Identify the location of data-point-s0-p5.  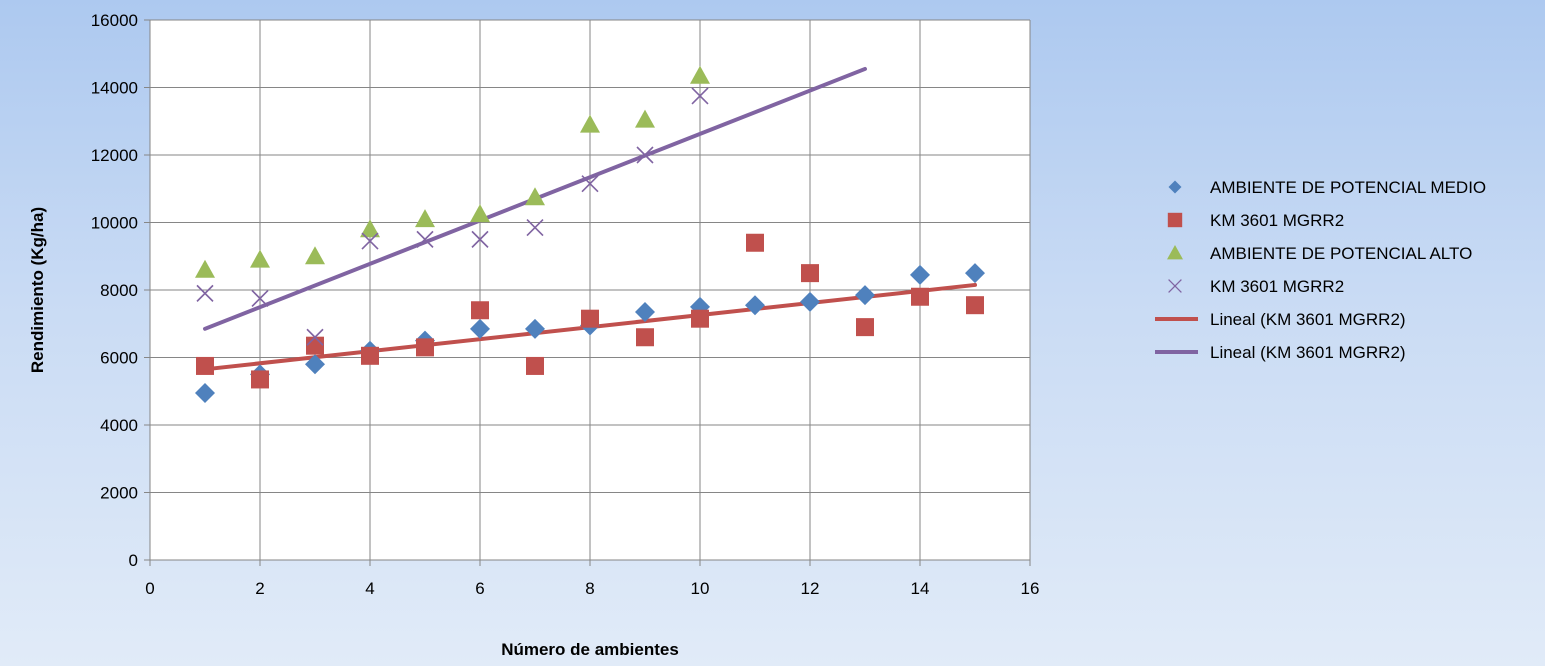
(480, 328).